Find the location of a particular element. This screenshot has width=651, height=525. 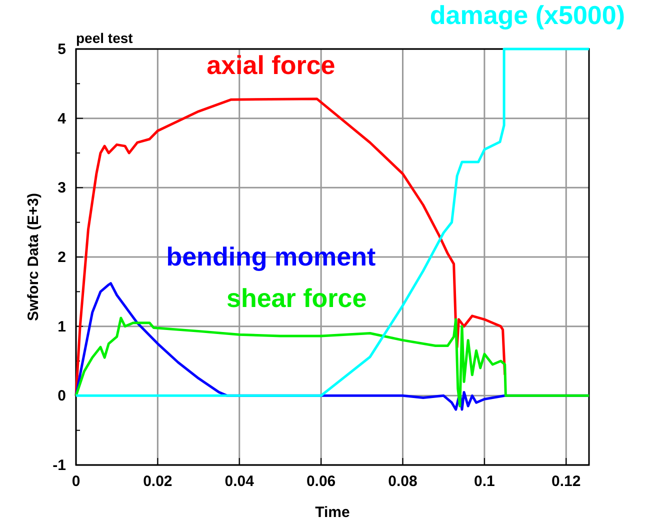

series-label: damage (x5000) is located at coordinates (527, 15).